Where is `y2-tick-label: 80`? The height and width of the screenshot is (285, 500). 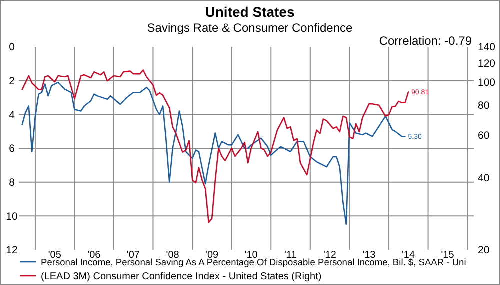
y2-tick-label: 80 is located at coordinates (484, 106).